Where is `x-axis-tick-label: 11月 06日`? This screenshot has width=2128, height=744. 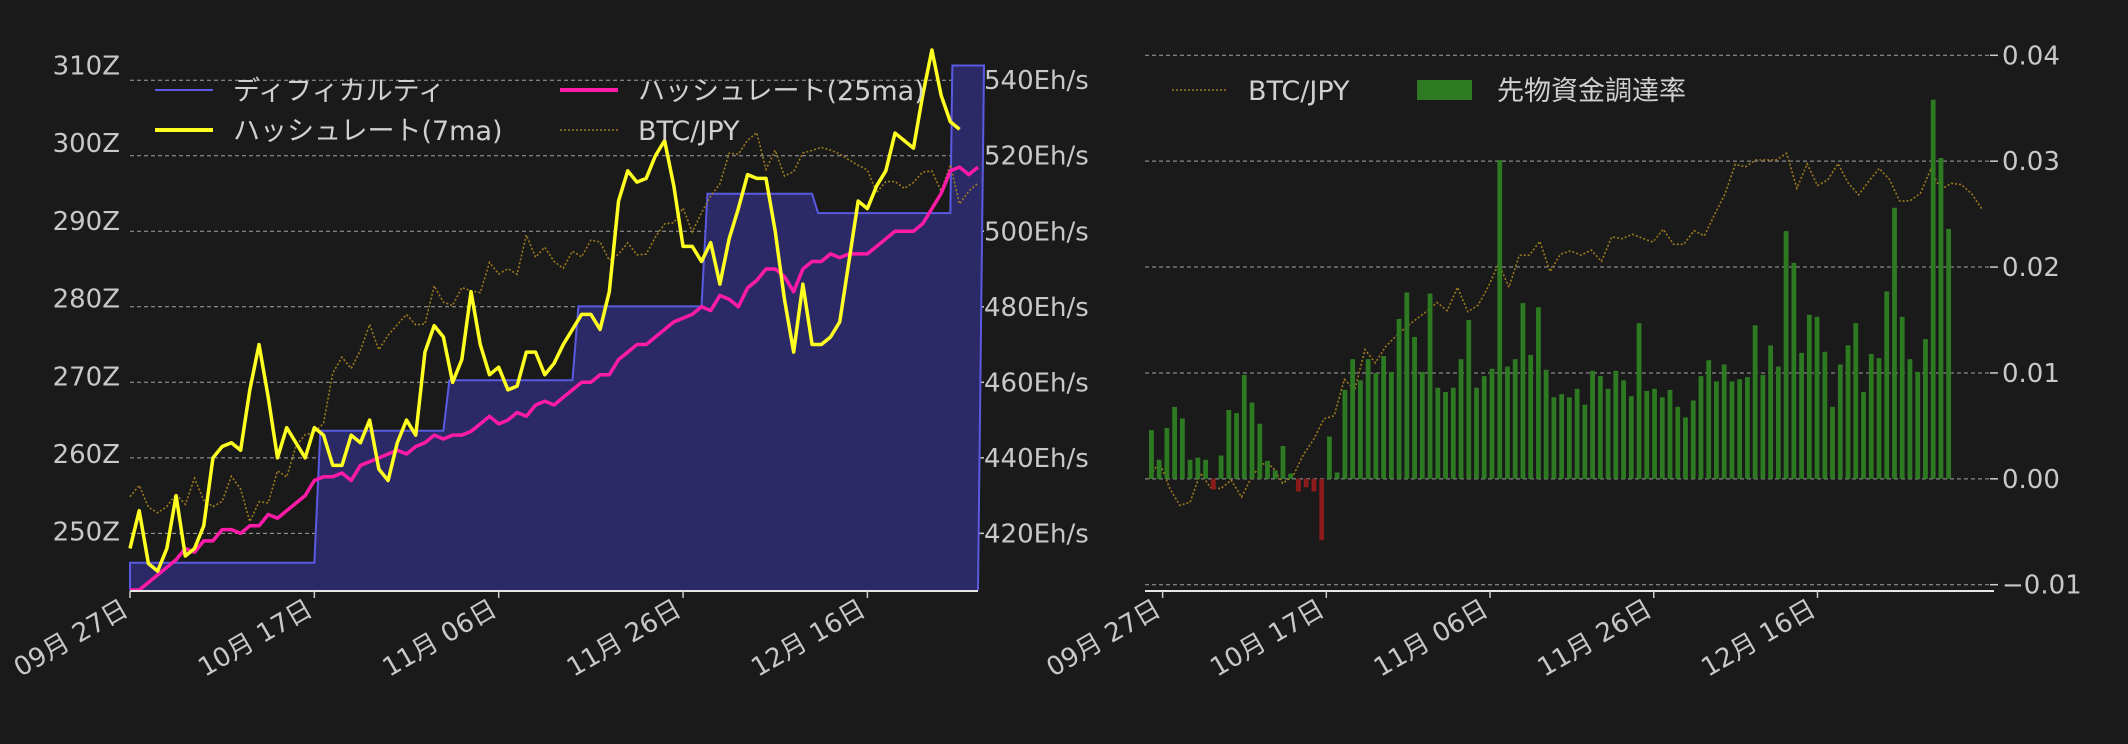 x-axis-tick-label: 11月 06日 is located at coordinates (440, 638).